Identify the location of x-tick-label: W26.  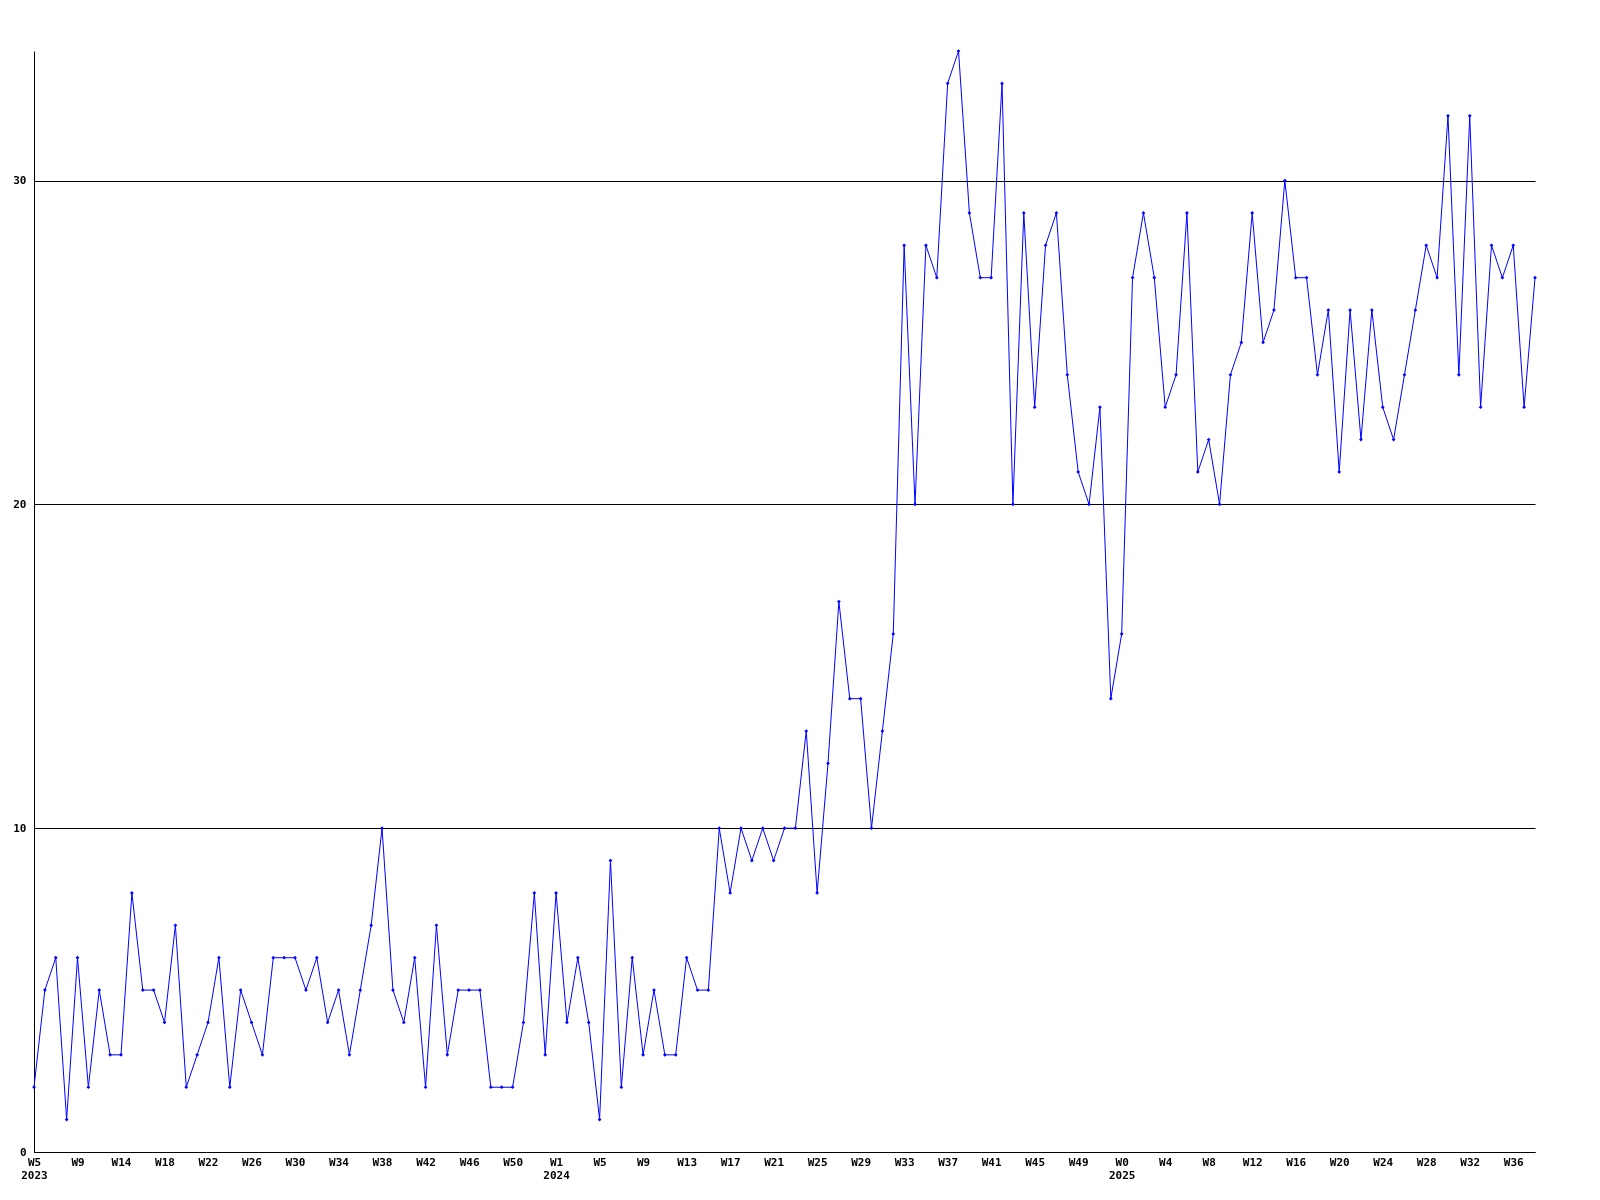
(252, 1162).